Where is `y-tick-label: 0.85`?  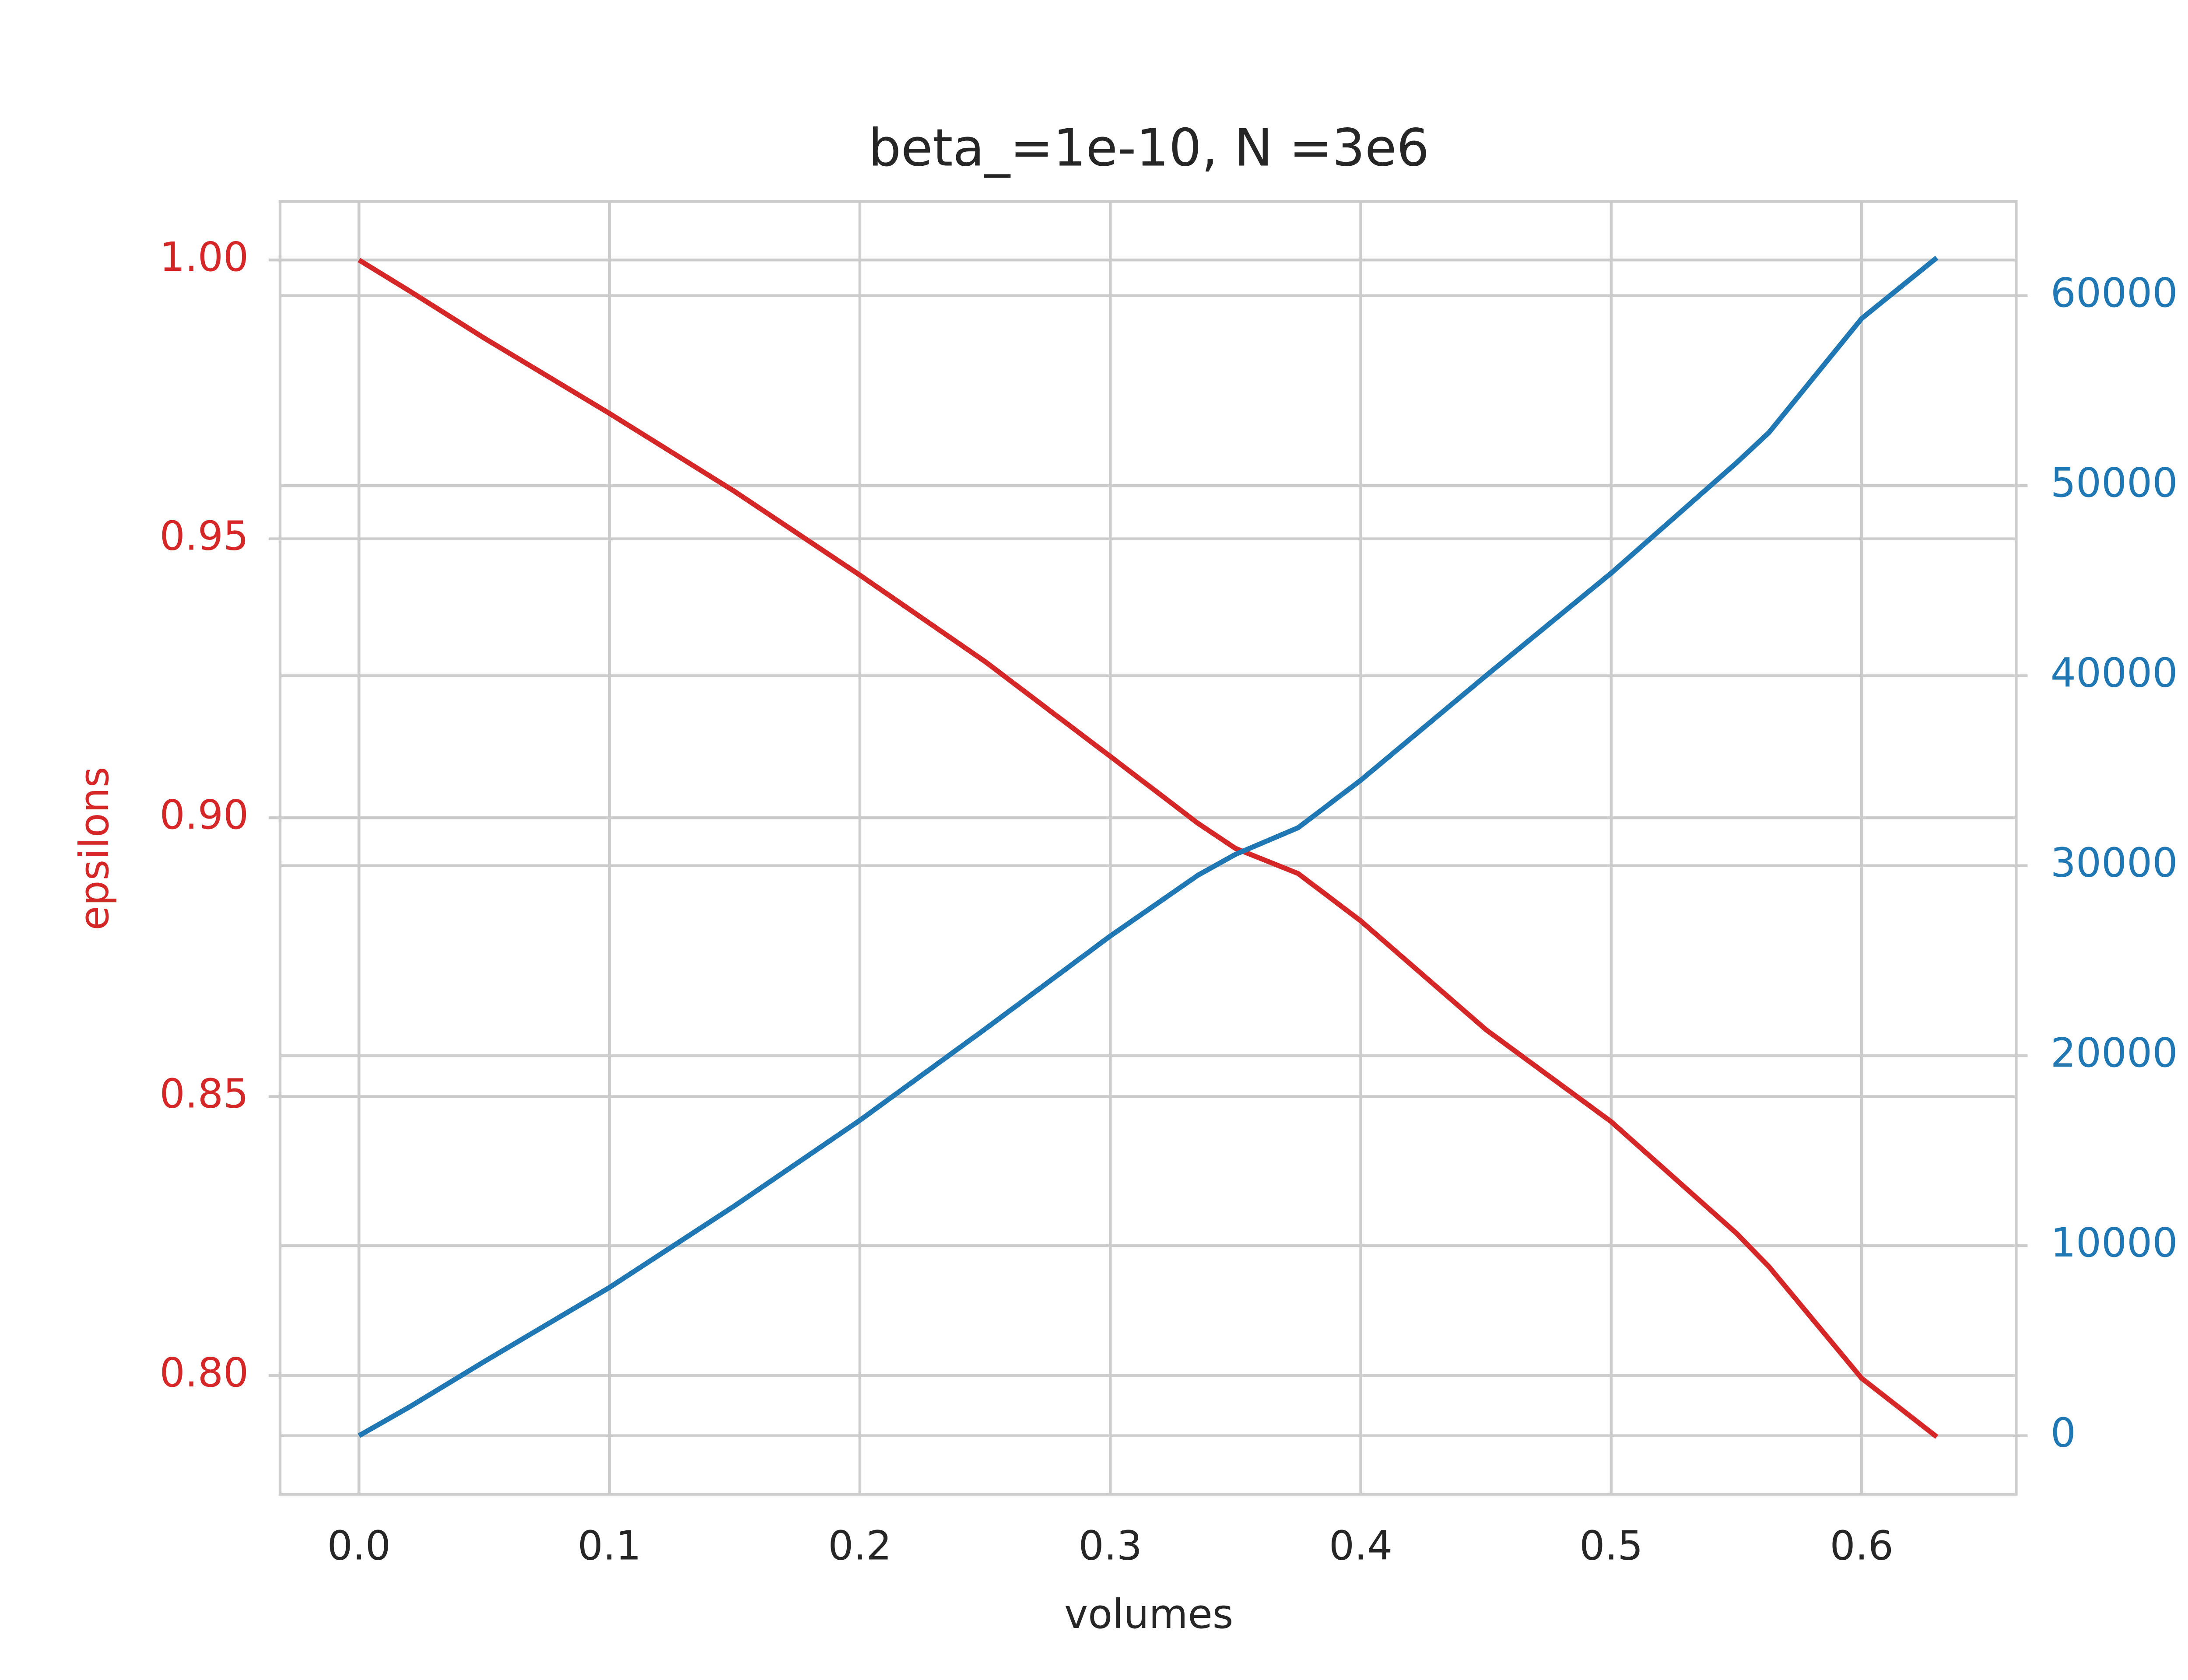
y-tick-label: 0.85 is located at coordinates (204, 1093).